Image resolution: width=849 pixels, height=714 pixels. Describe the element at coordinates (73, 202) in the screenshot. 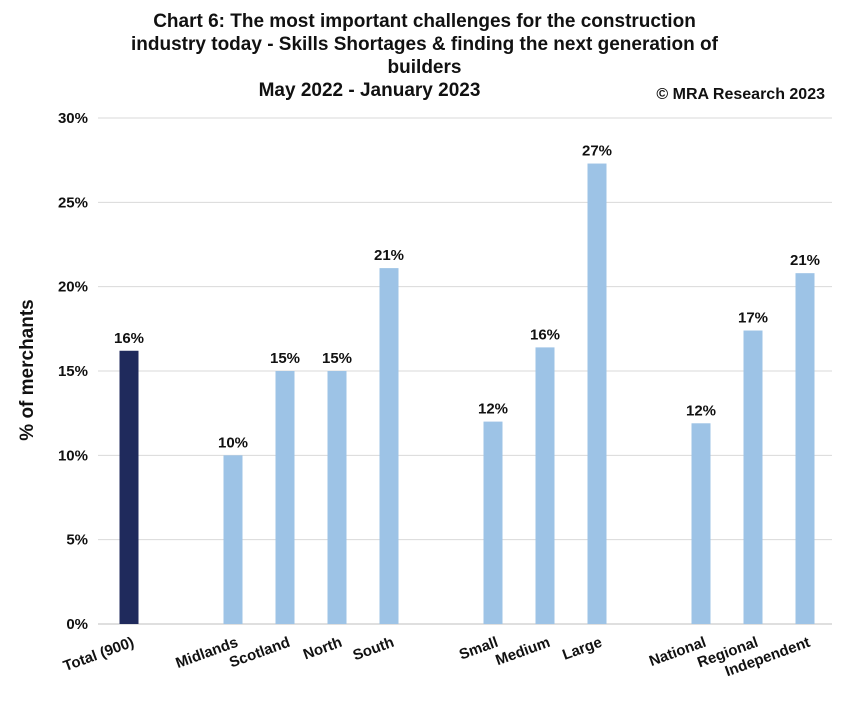

I see `y-tick-label: 25%` at that location.